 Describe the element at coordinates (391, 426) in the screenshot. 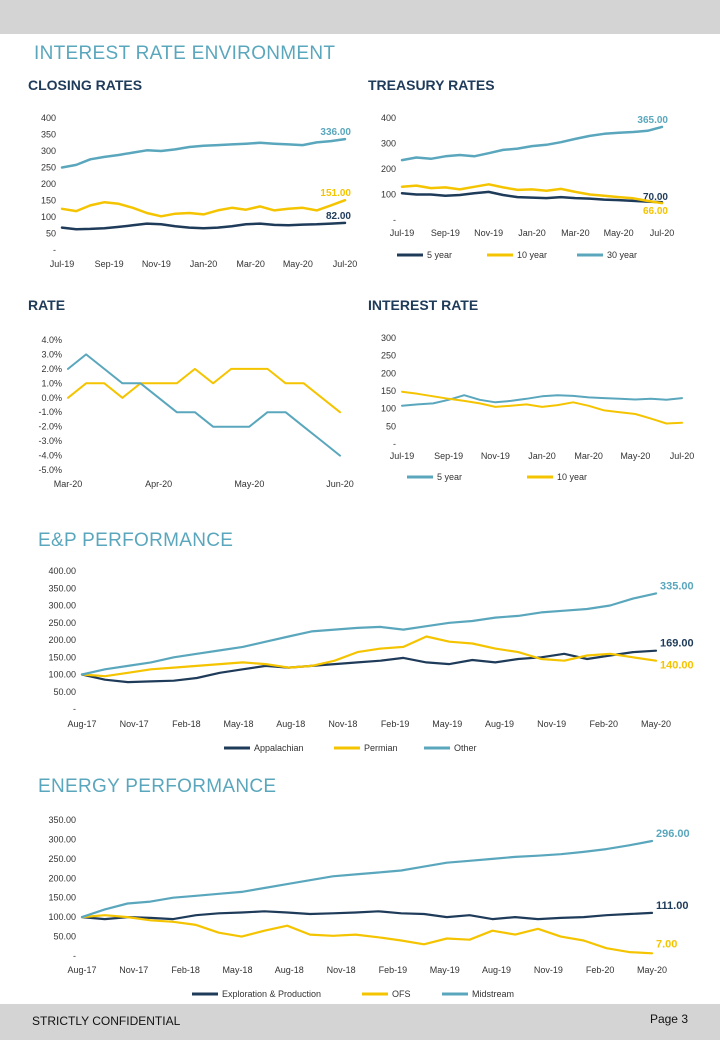

I see `y-tick-label: 50` at that location.